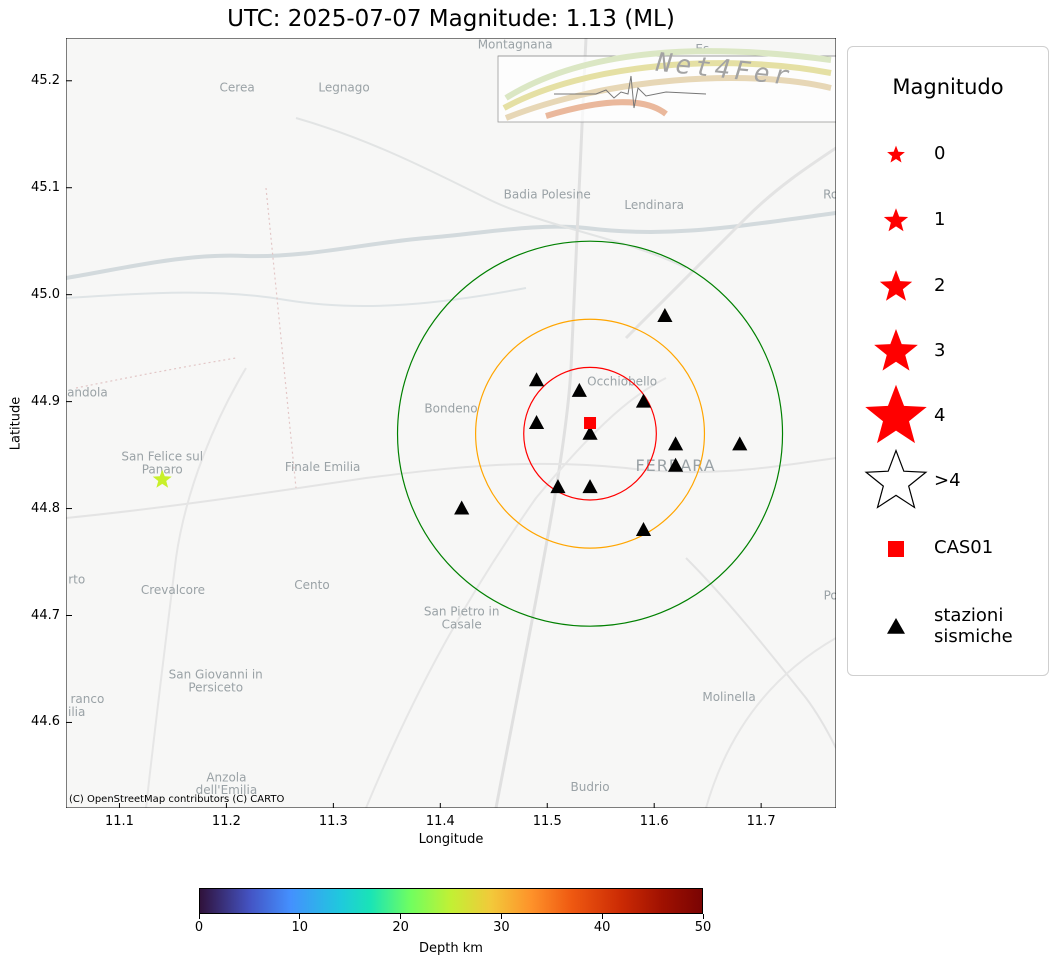 The height and width of the screenshot is (966, 1057). What do you see at coordinates (462, 612) in the screenshot?
I see `place-label: San Pietro in` at bounding box center [462, 612].